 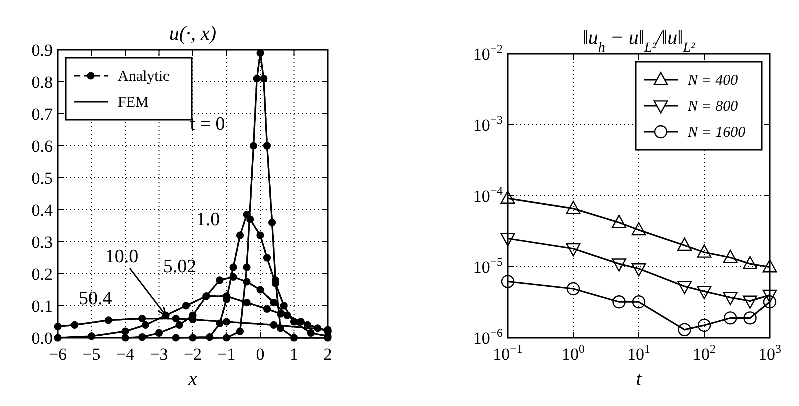 What do you see at coordinates (43, 114) in the screenshot?
I see `y-tick-label: 0.7` at bounding box center [43, 114].